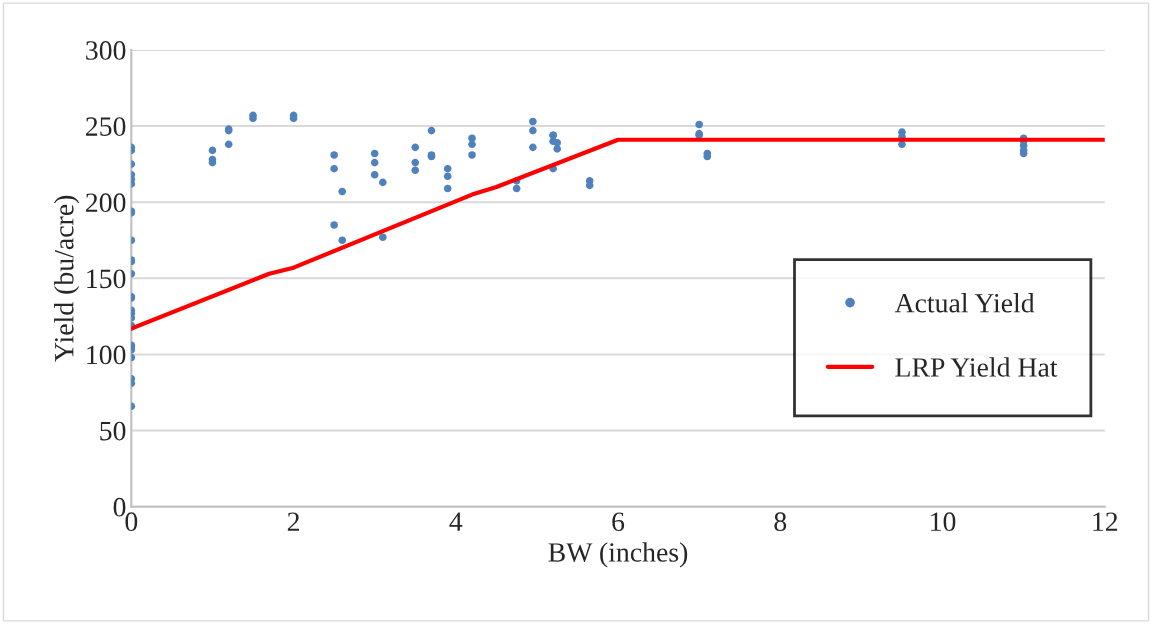  What do you see at coordinates (976, 367) in the screenshot?
I see `legend-label: LRP Yield Hat` at bounding box center [976, 367].